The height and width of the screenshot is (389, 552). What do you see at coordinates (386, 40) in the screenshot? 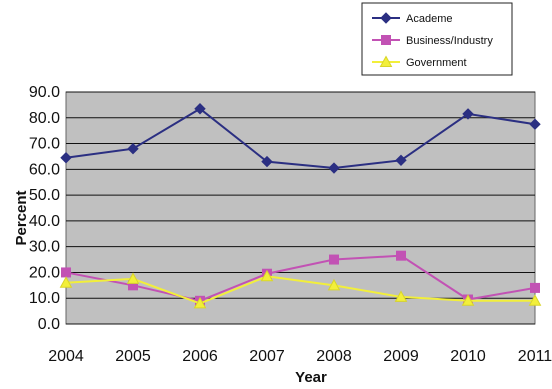
I see `legend-marker-business-industry` at bounding box center [386, 40].